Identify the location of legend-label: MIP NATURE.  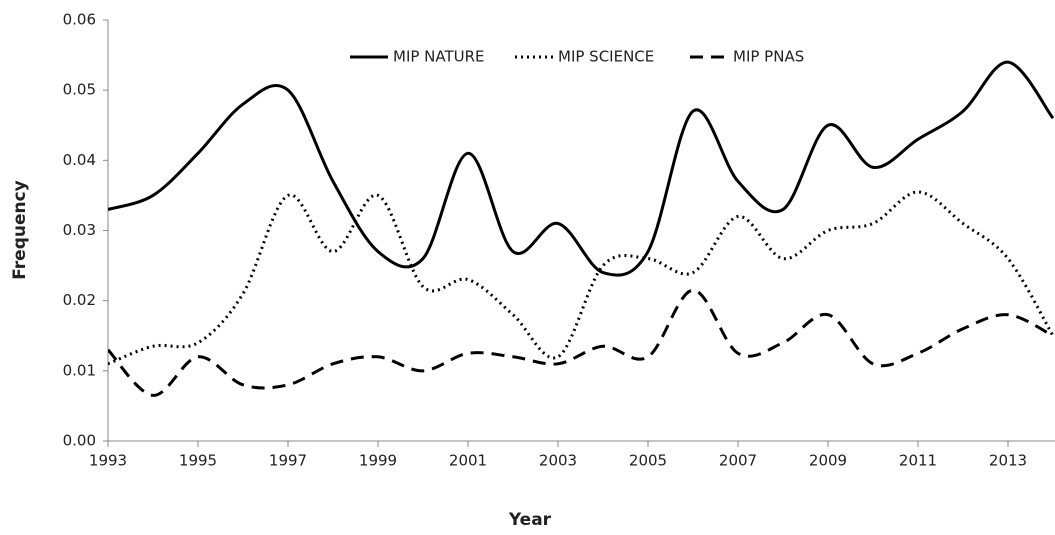
(439, 57).